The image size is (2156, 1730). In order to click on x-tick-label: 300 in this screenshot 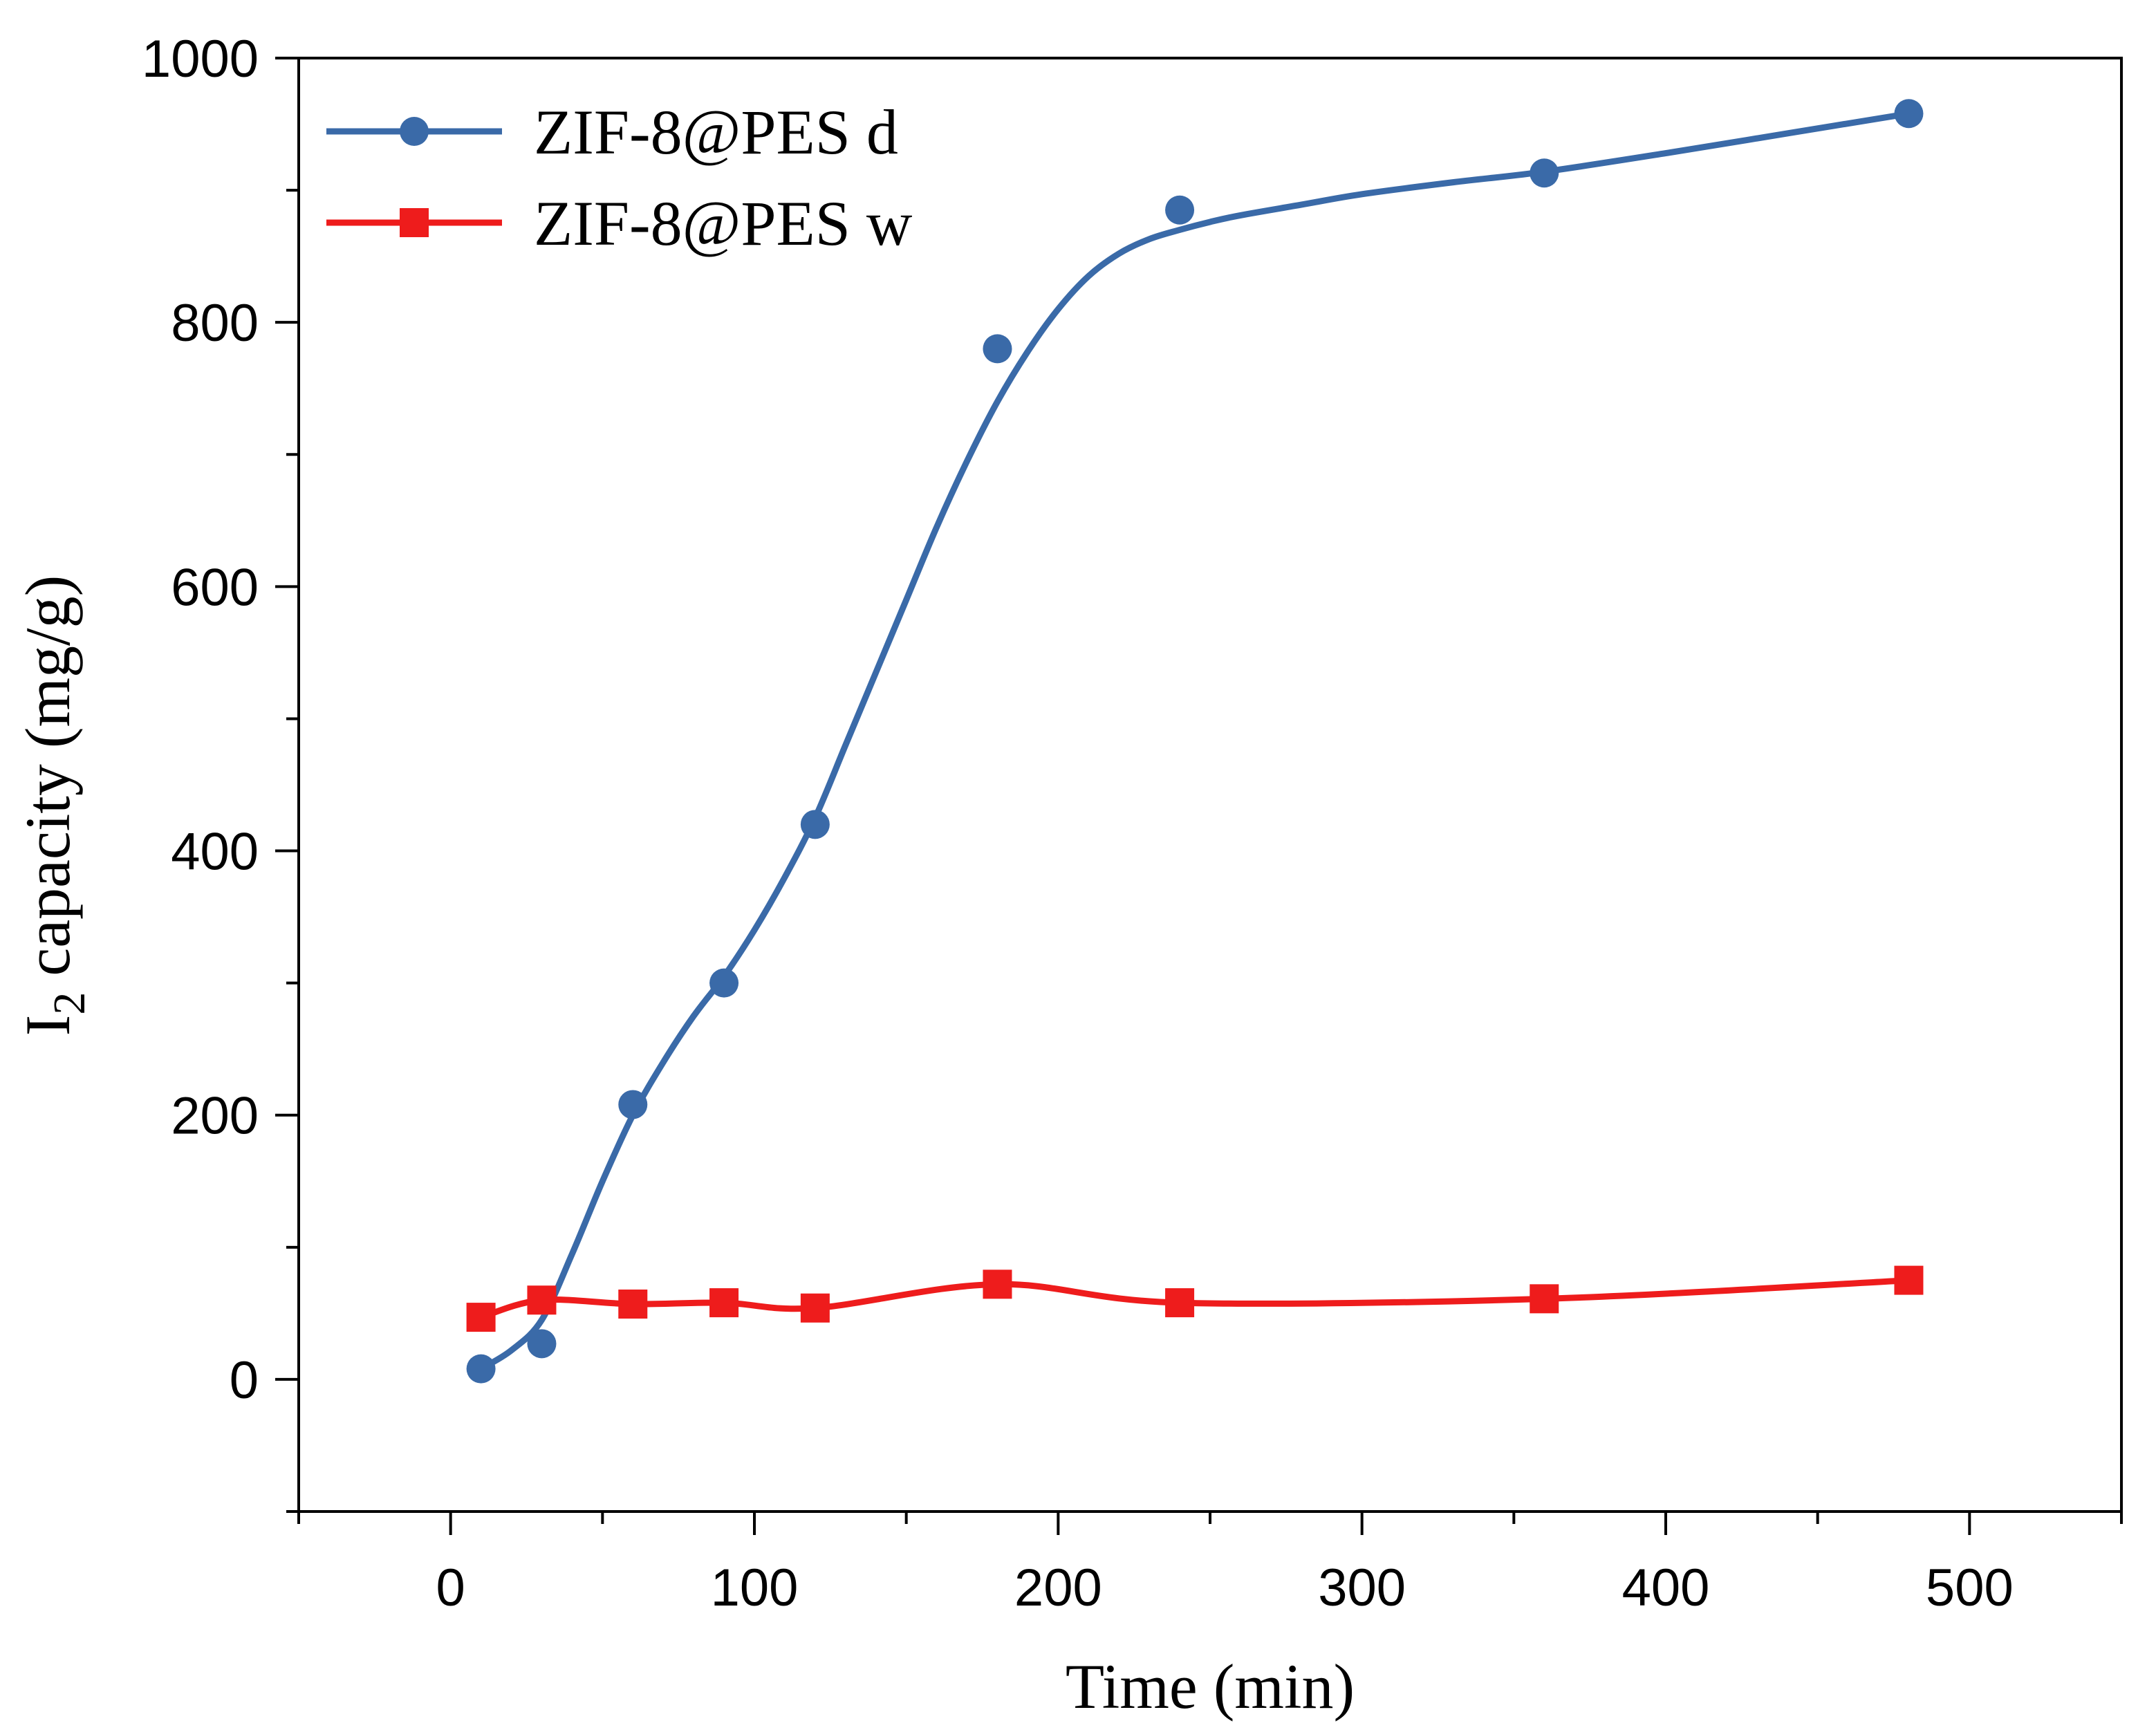, I will do `click(1362, 1588)`.